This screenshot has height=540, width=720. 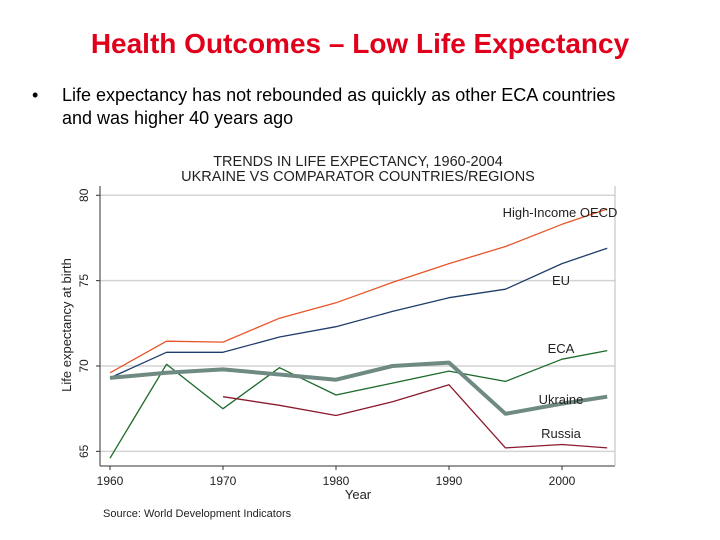 What do you see at coordinates (84, 281) in the screenshot?
I see `y-tick-label: 75` at bounding box center [84, 281].